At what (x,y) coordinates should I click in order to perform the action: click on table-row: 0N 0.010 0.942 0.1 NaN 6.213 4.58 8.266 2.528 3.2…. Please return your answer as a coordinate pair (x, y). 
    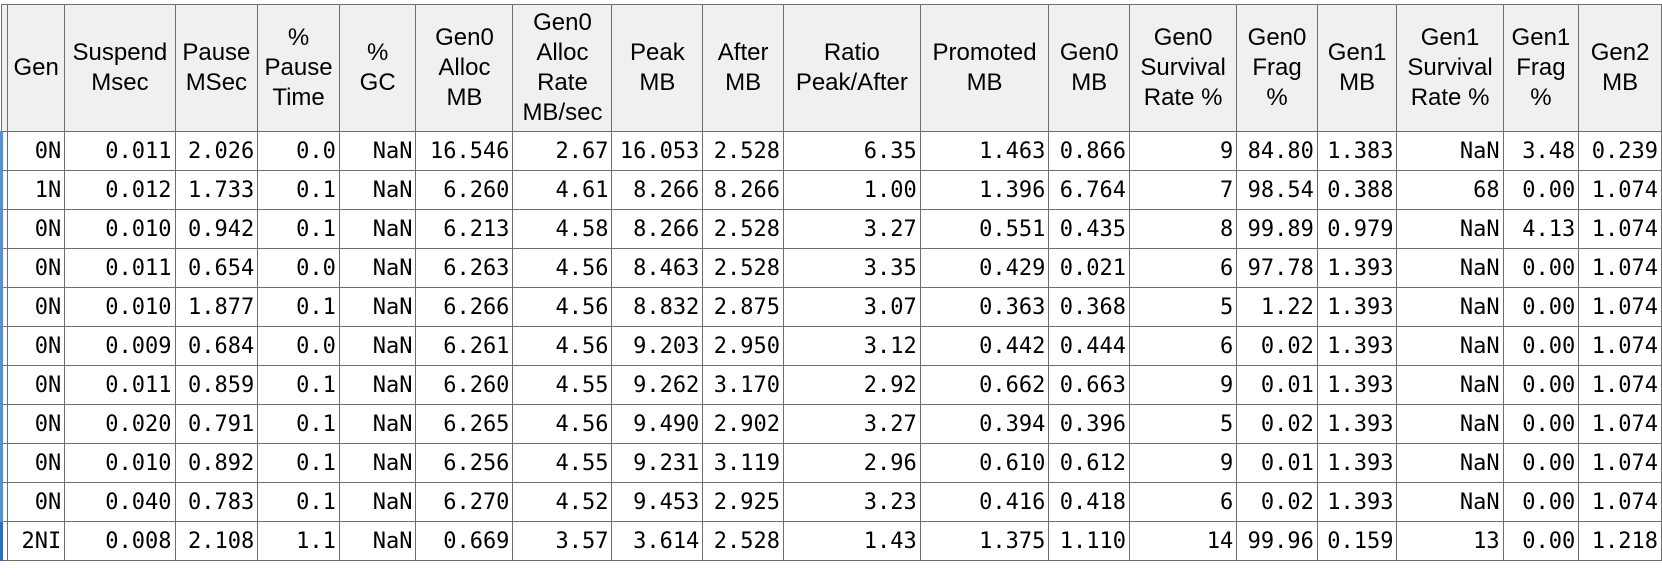
    Looking at the image, I should click on (831, 229).